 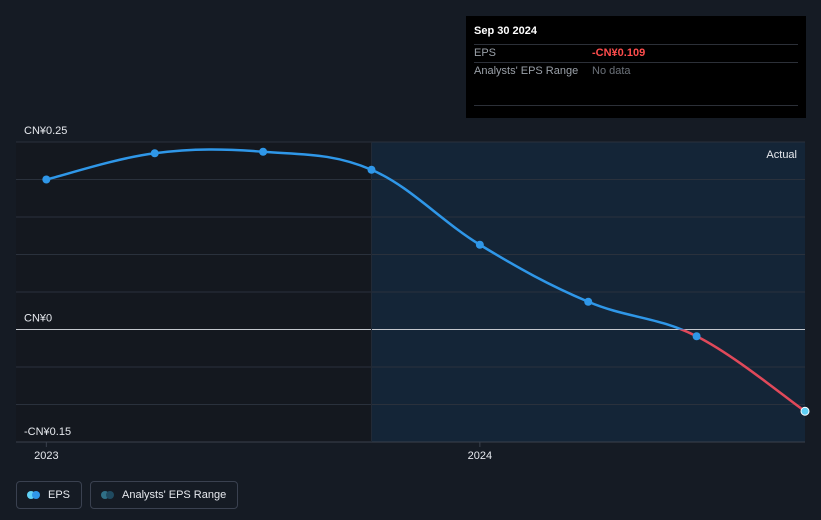 What do you see at coordinates (505, 31) in the screenshot?
I see `tooltip-date: Sep 30 2024` at bounding box center [505, 31].